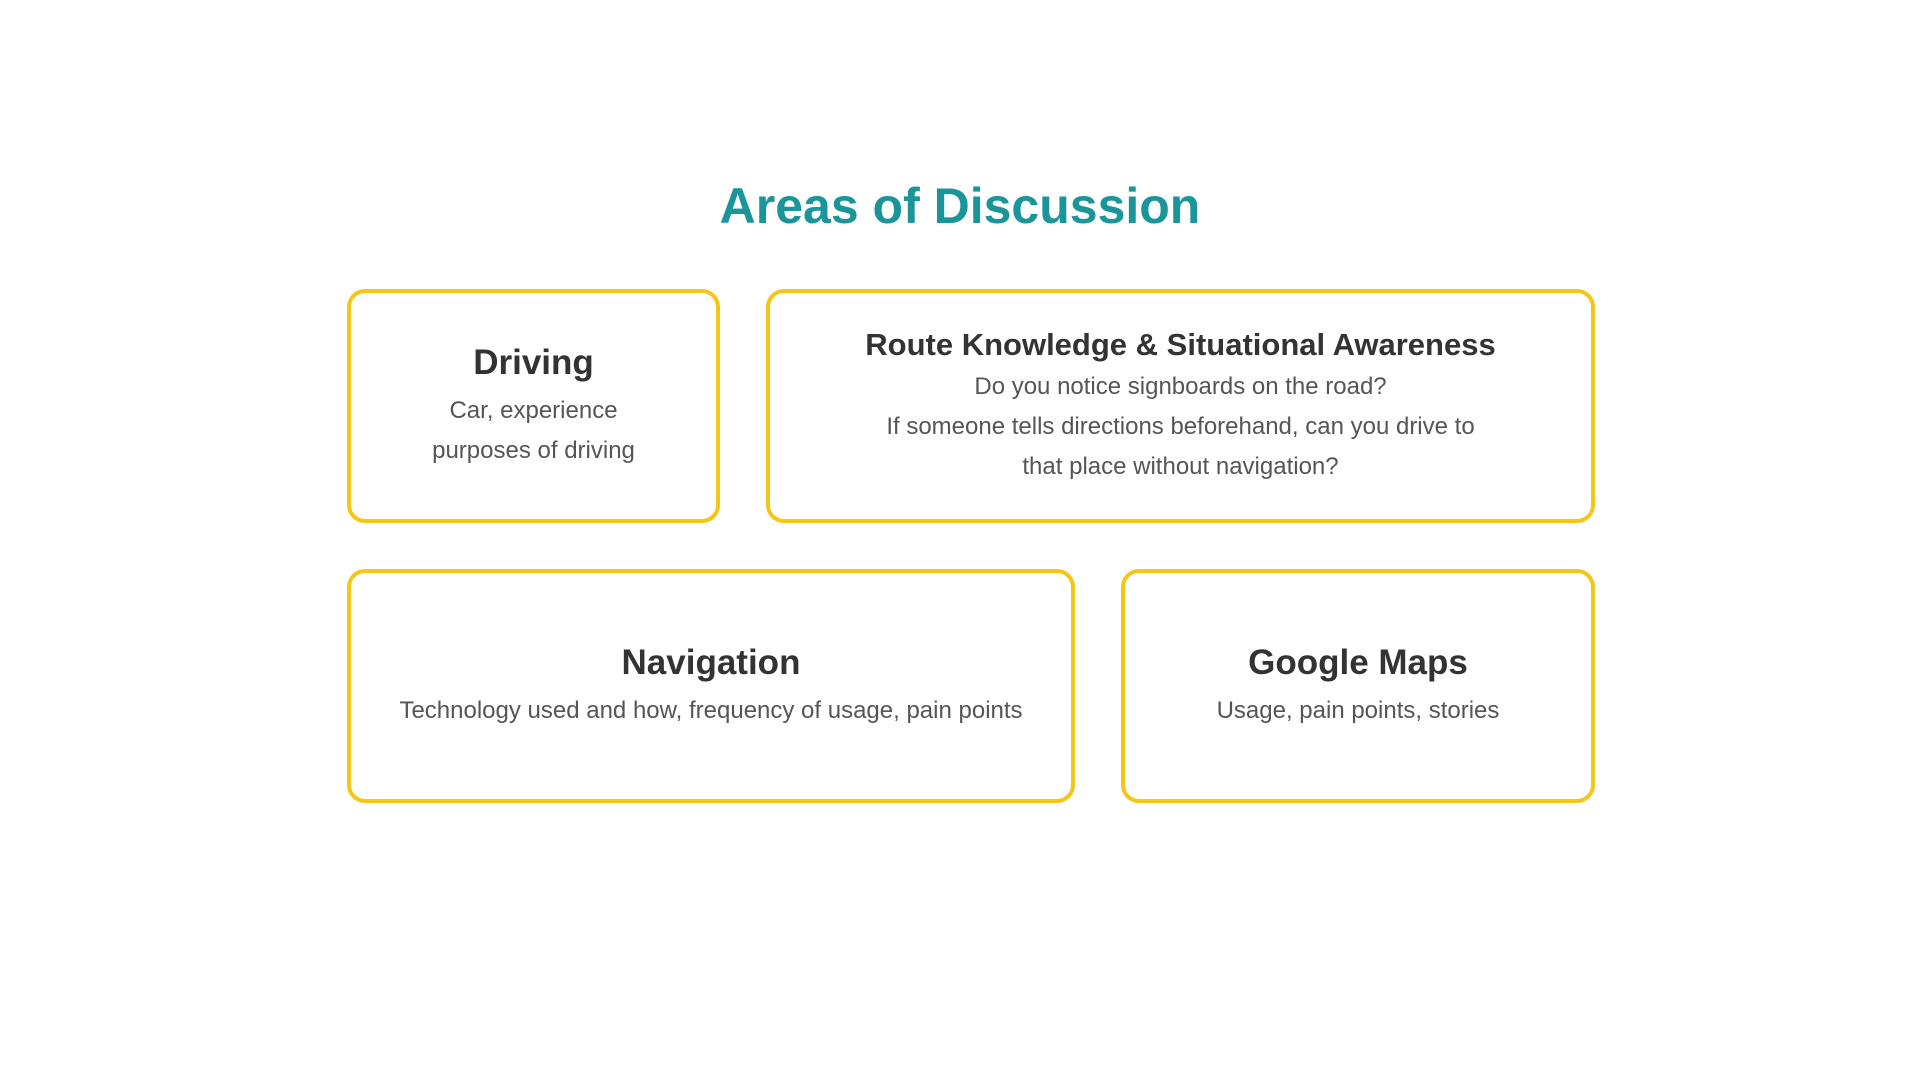 The image size is (1920, 1080). What do you see at coordinates (533, 362) in the screenshot?
I see `card-heading: Driving` at bounding box center [533, 362].